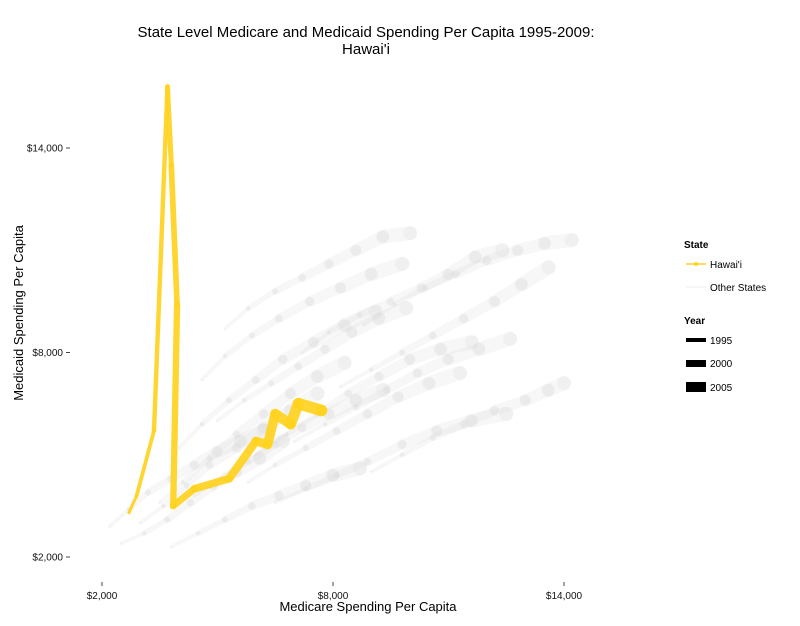 This screenshot has width=800, height=626. What do you see at coordinates (696, 363) in the screenshot?
I see `legend-year-2000-key` at bounding box center [696, 363].